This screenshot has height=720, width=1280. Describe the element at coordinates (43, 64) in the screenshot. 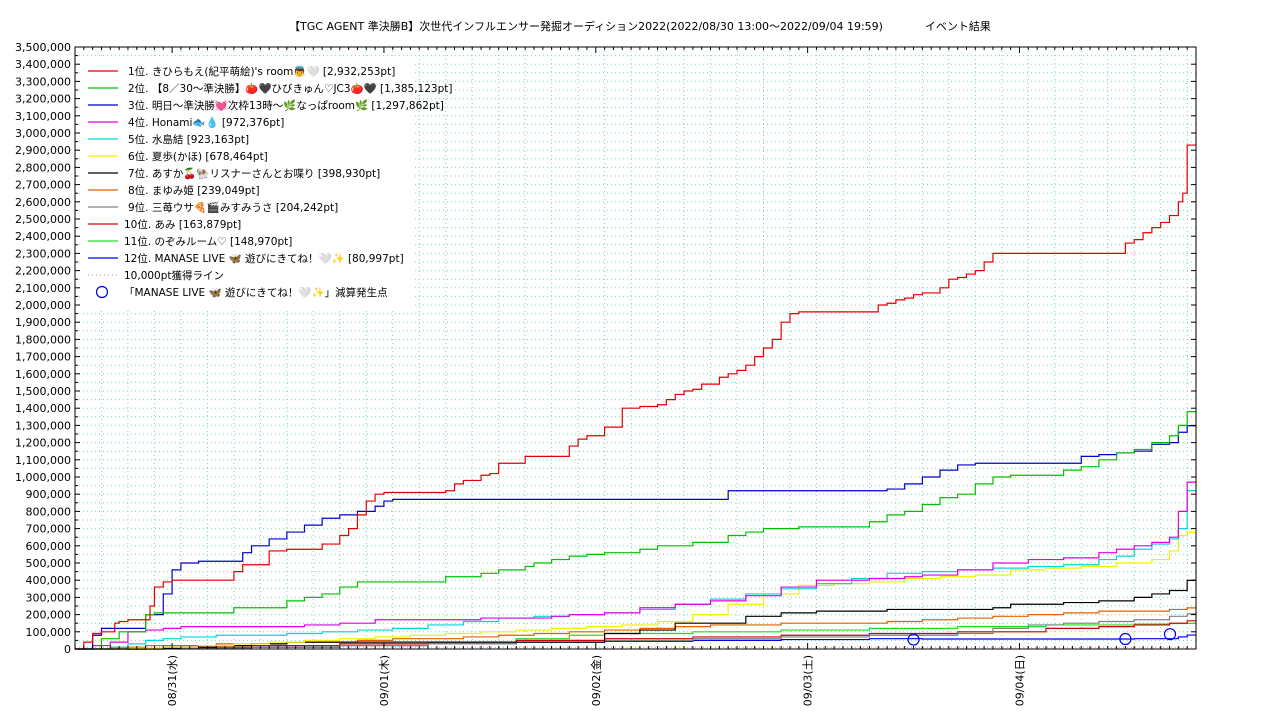

I see `y-tick-label: 3,400,000` at that location.